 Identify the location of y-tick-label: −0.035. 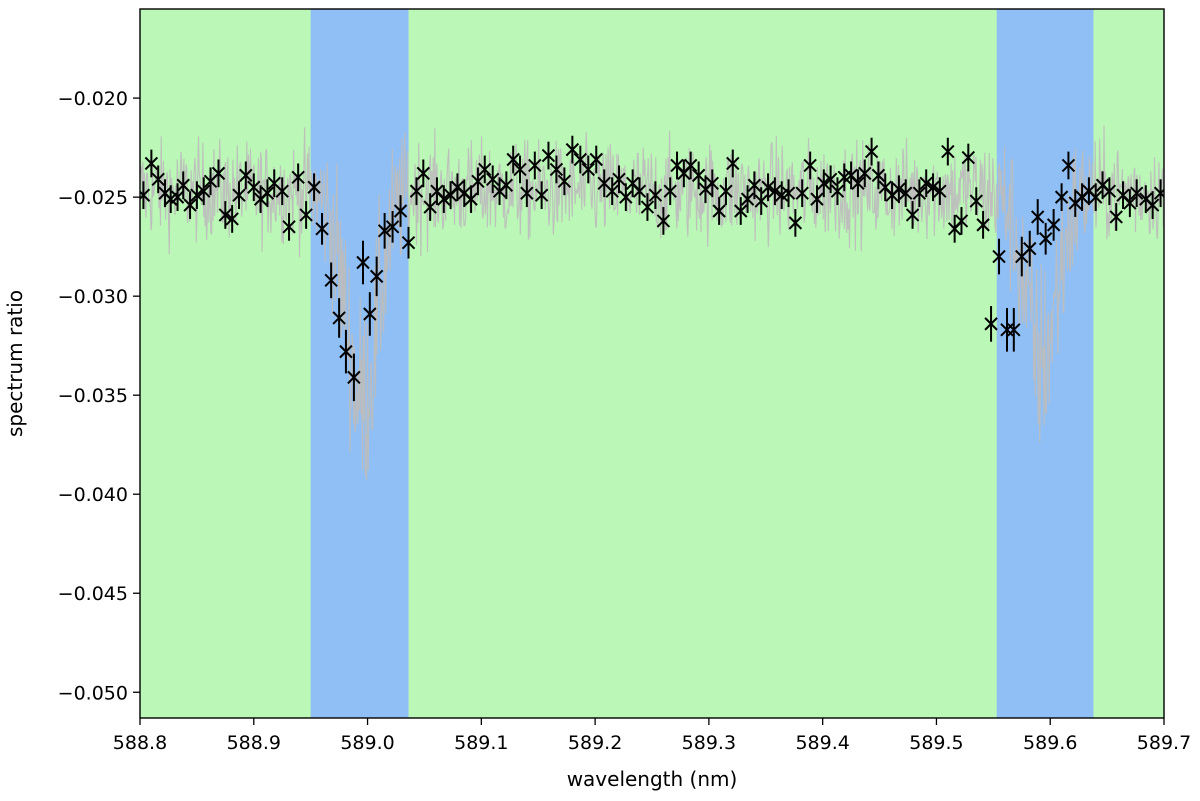
(93, 396).